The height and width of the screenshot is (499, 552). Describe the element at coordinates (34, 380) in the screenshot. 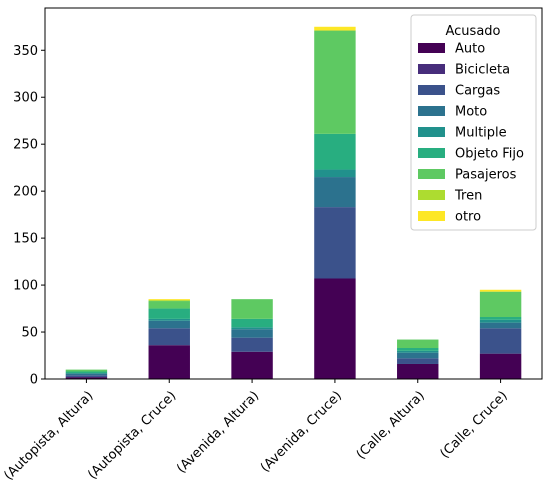

I see `y-tick-label: 0` at that location.